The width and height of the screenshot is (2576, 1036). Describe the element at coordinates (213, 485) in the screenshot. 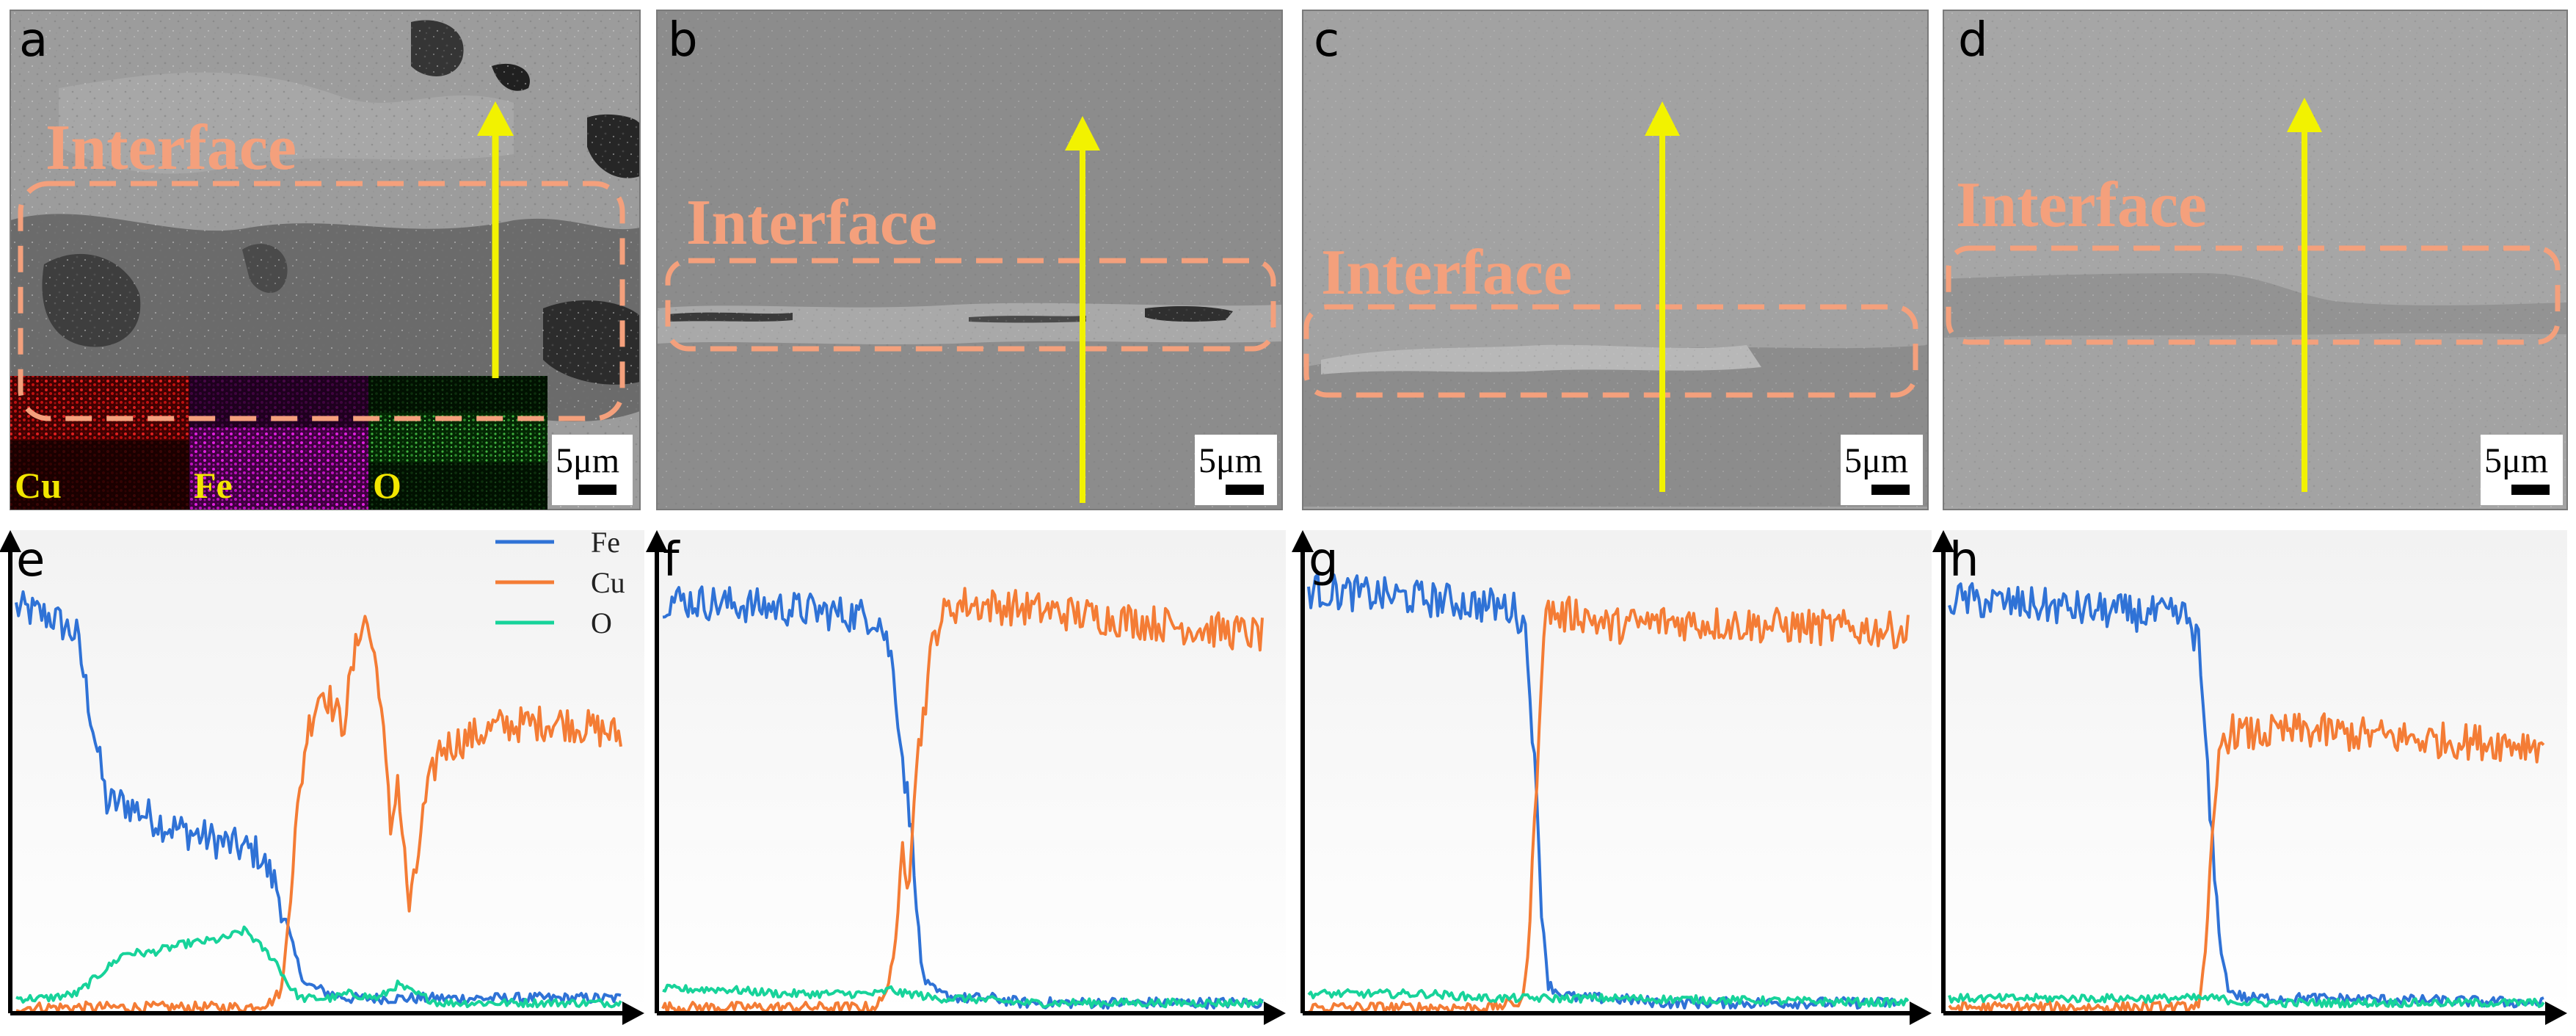

I see `eds-label-fe: Fe` at that location.